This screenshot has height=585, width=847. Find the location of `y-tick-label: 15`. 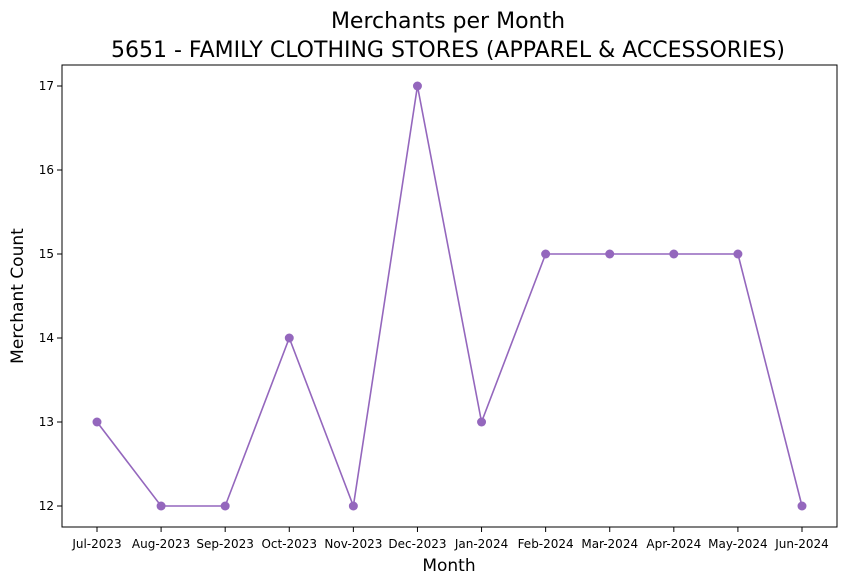

y-tick-label: 15 is located at coordinates (46, 254).